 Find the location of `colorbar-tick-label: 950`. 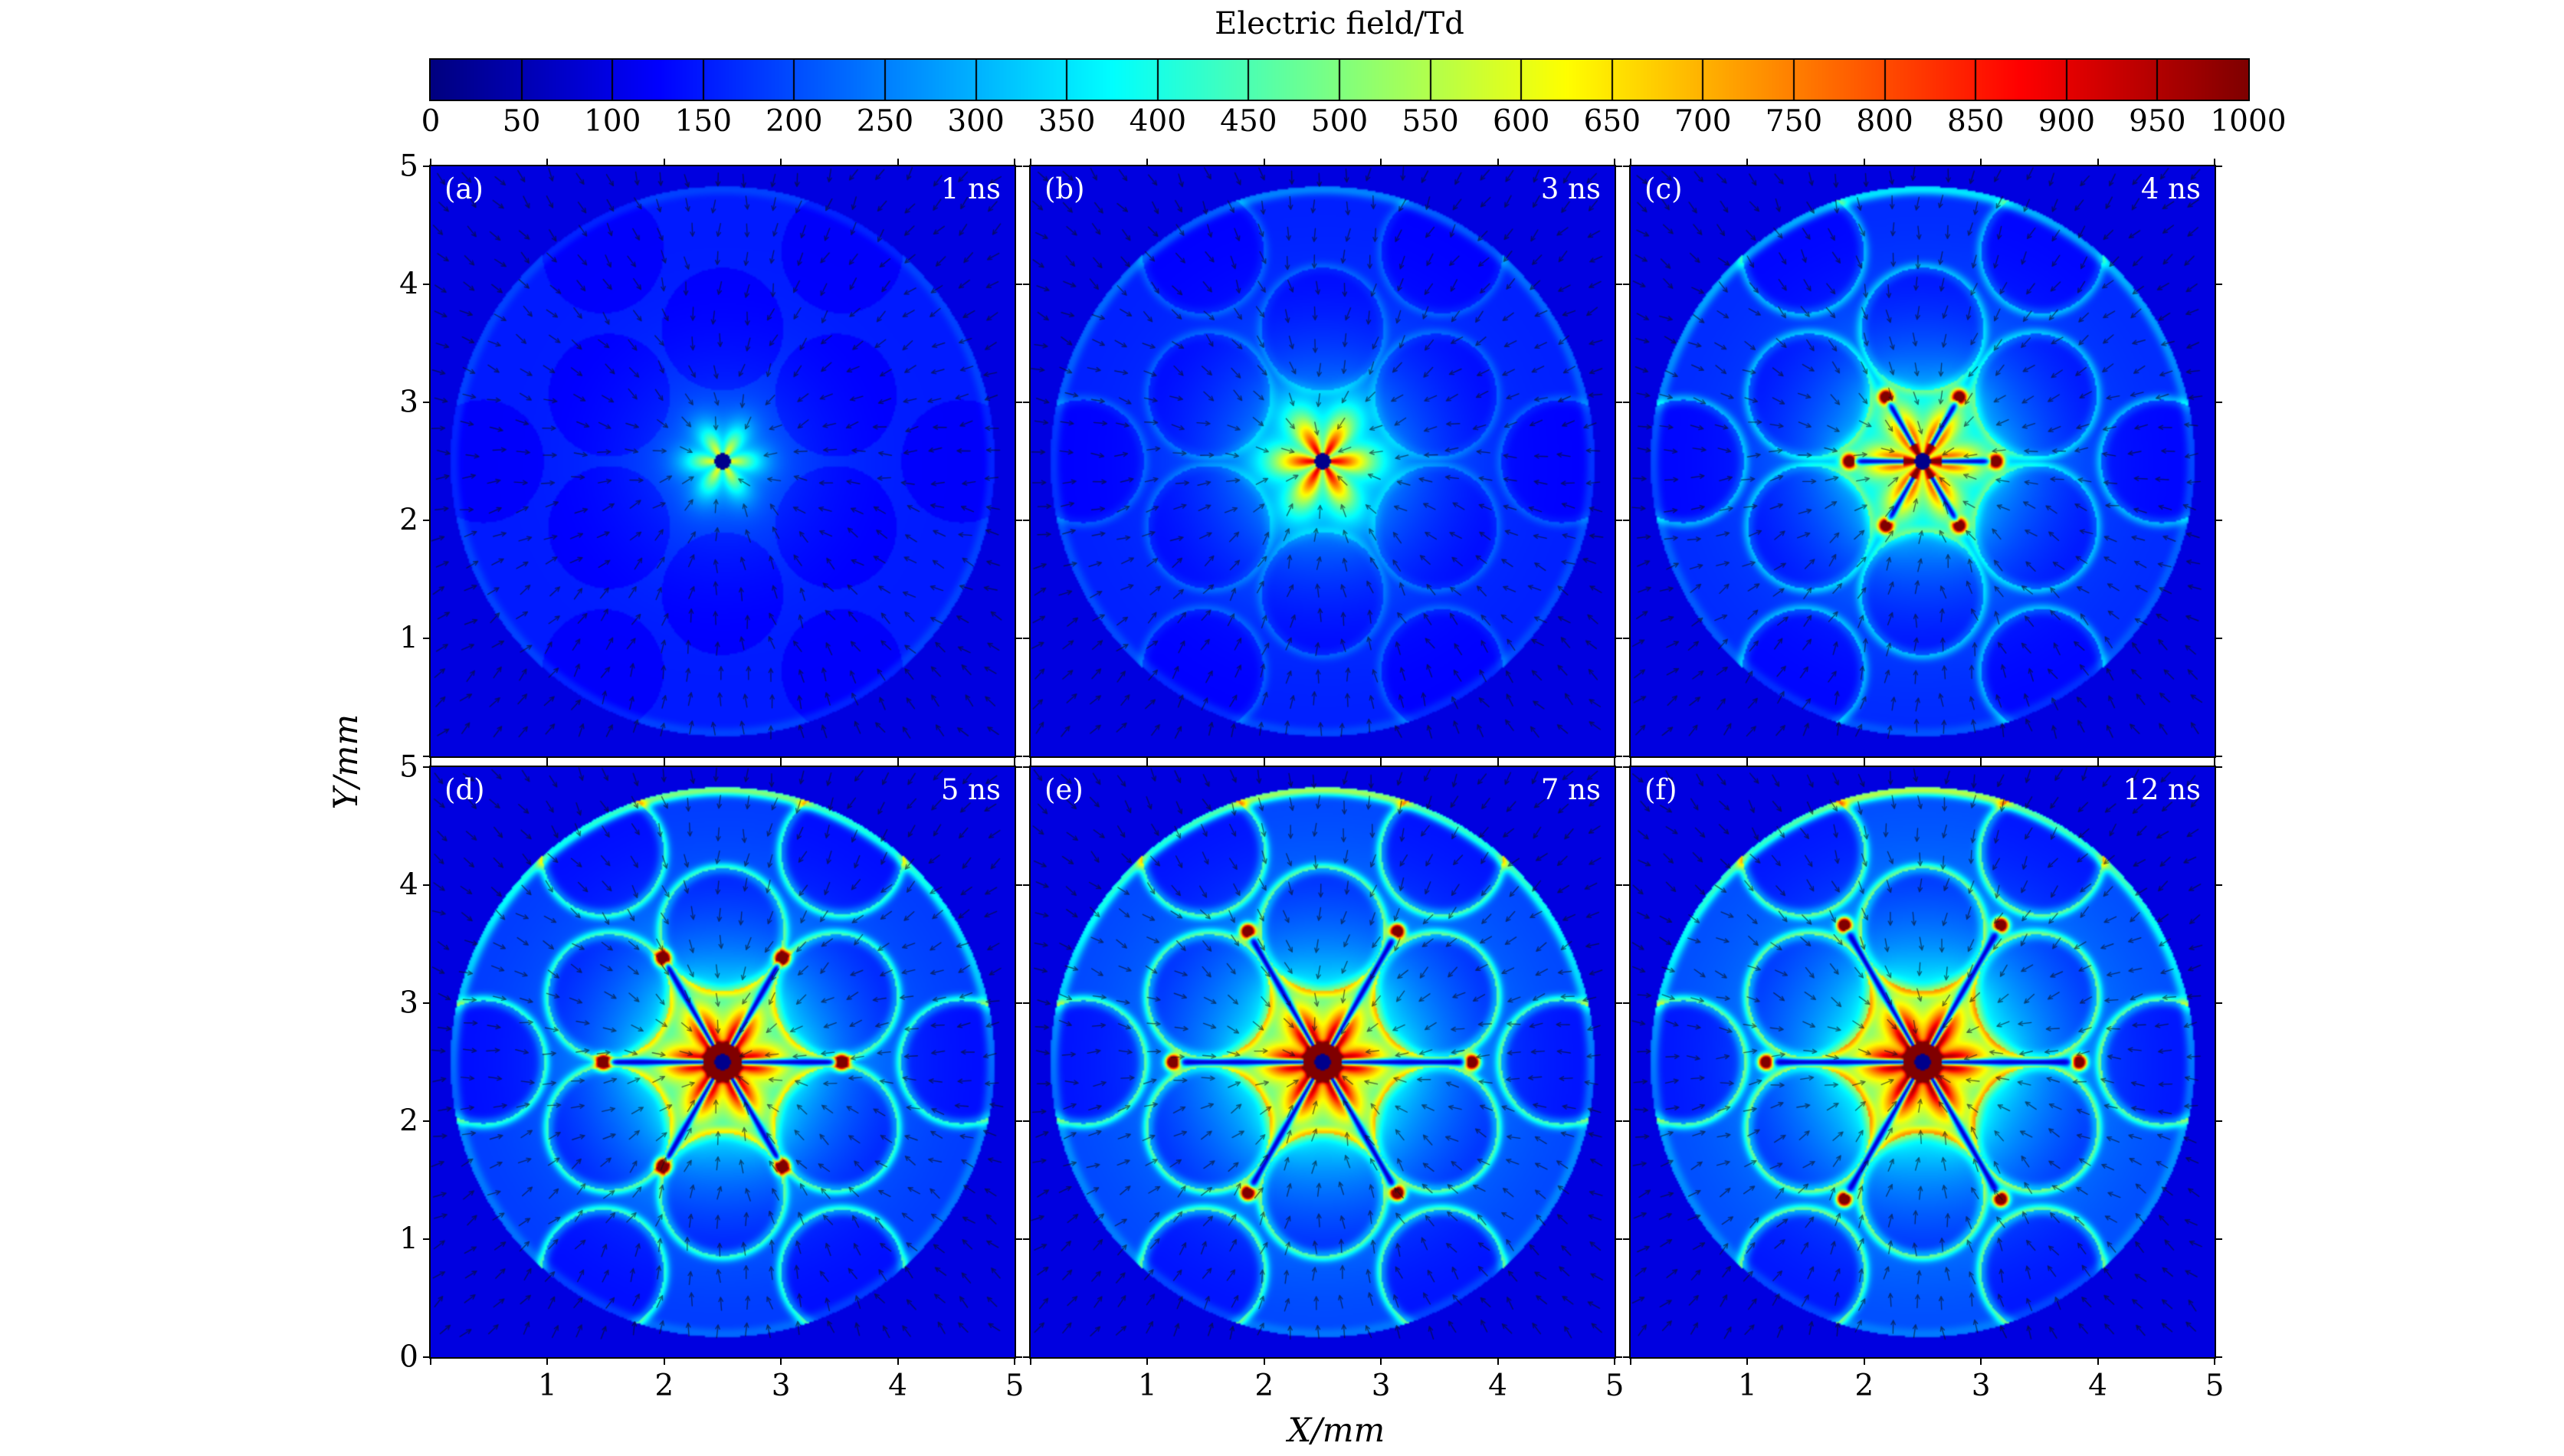

colorbar-tick-label: 950 is located at coordinates (2157, 121).